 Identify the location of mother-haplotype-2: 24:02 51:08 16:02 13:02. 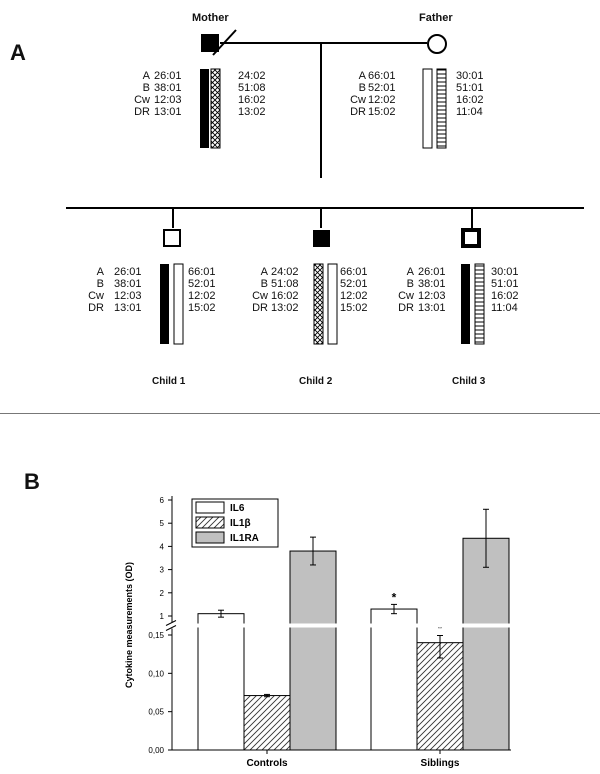
(252, 94).